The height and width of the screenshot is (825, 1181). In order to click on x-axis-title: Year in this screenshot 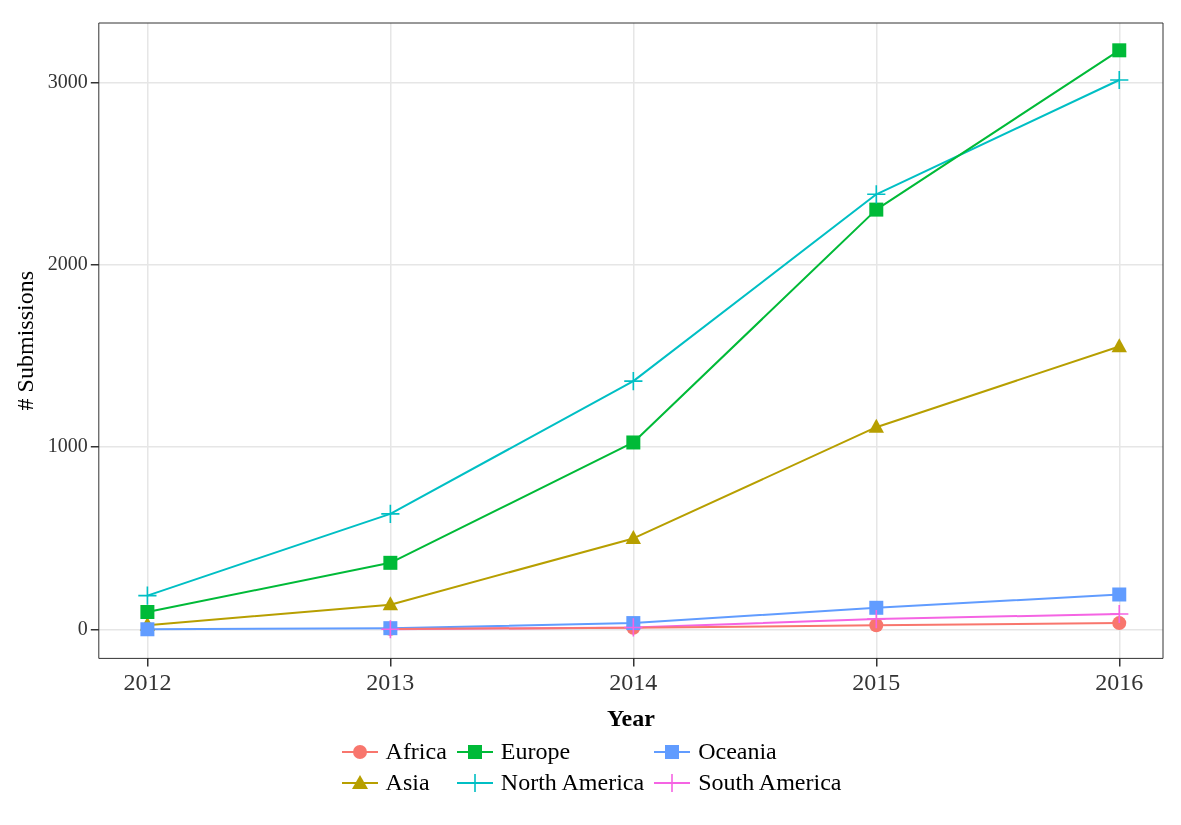, I will do `click(631, 717)`.